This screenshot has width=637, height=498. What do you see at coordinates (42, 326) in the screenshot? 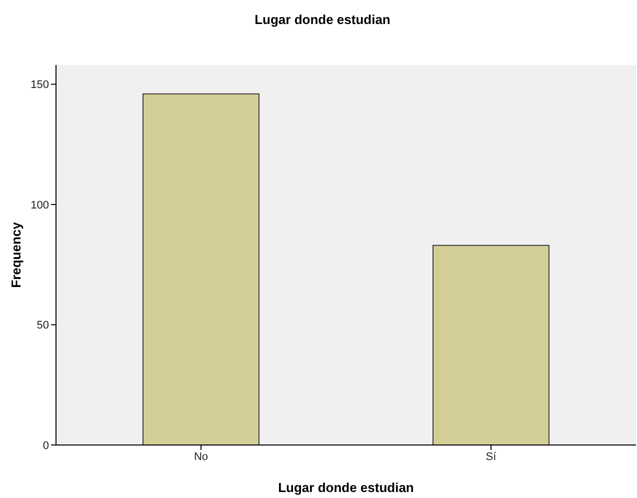
I see `y-tick-label: 50` at bounding box center [42, 326].